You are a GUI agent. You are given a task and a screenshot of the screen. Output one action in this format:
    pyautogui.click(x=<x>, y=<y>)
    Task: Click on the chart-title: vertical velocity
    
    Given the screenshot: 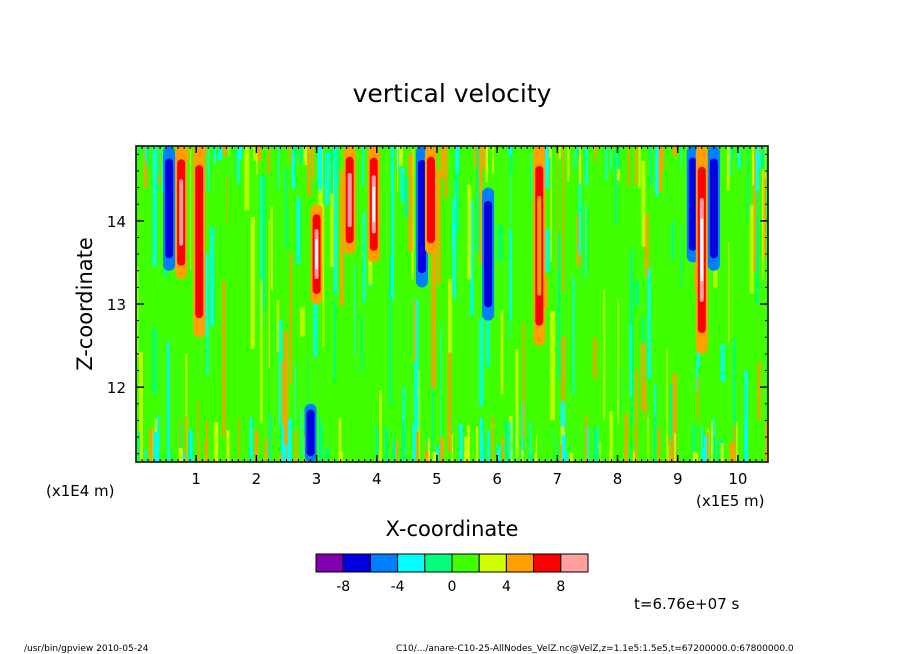 What is the action you would take?
    pyautogui.click(x=452, y=93)
    